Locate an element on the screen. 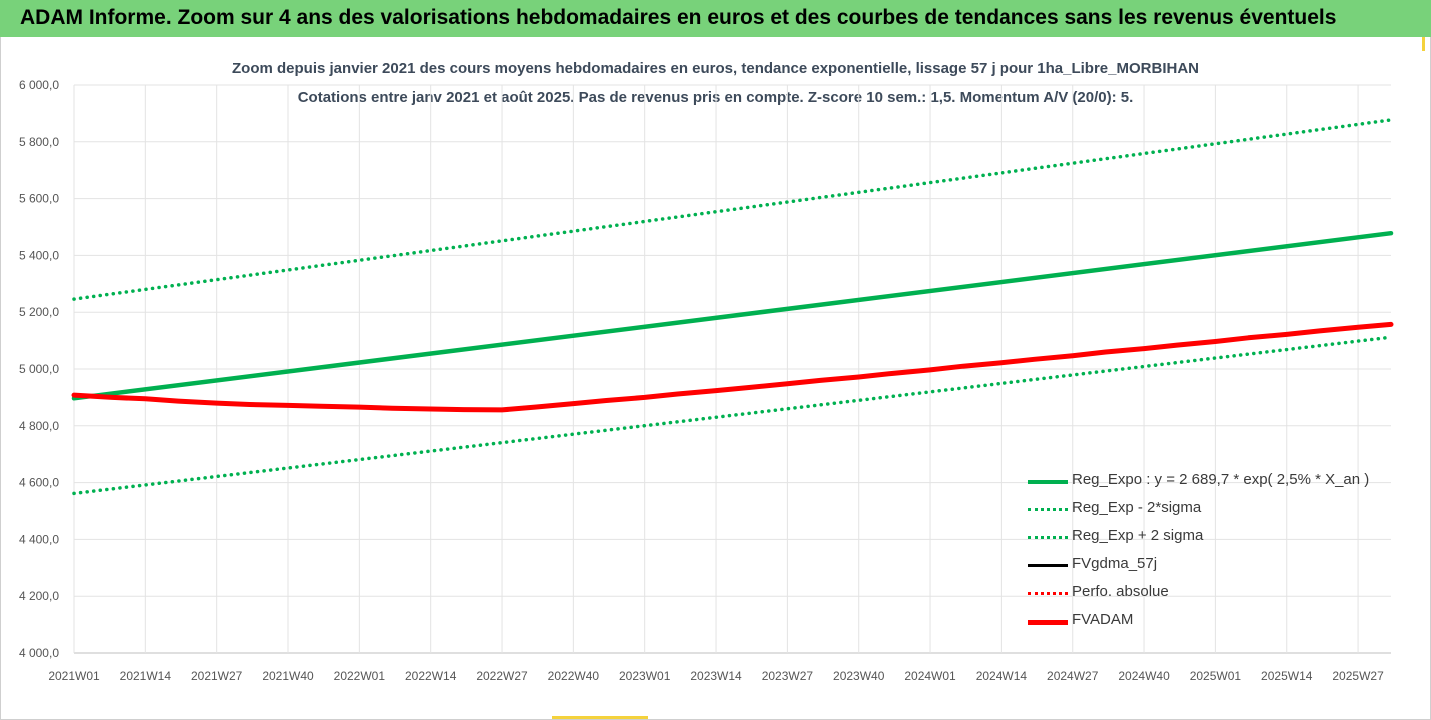 This screenshot has height=720, width=1431. series-line-fvadam is located at coordinates (732, 367).